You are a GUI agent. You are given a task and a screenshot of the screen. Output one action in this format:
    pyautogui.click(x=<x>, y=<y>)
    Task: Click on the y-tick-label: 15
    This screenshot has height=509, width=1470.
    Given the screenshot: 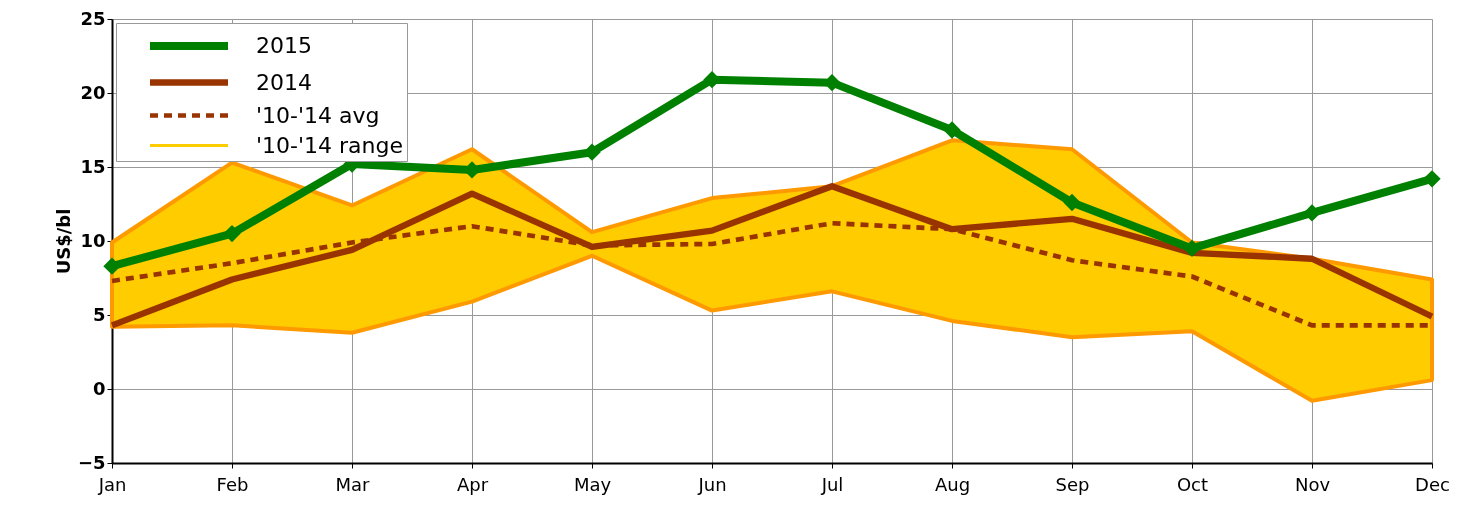 What is the action you would take?
    pyautogui.click(x=93, y=166)
    